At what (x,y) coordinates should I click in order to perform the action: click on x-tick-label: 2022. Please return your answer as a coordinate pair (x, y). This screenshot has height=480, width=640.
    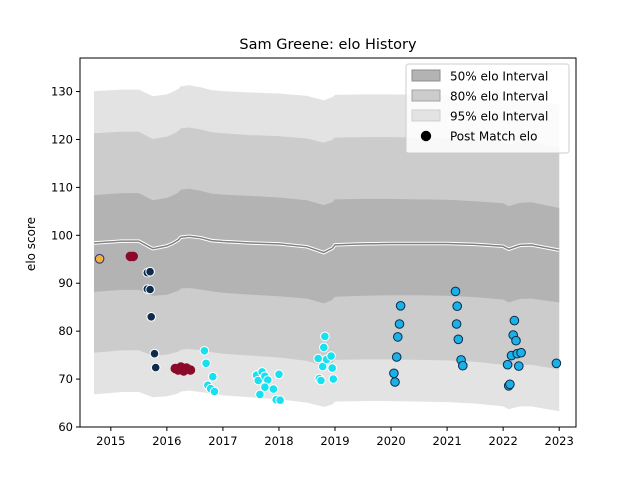
    Looking at the image, I should click on (503, 441).